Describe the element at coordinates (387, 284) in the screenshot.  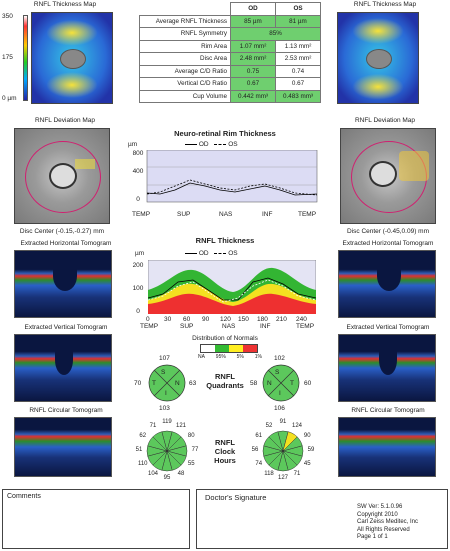
I see `horizontal-tomogram-os` at that location.